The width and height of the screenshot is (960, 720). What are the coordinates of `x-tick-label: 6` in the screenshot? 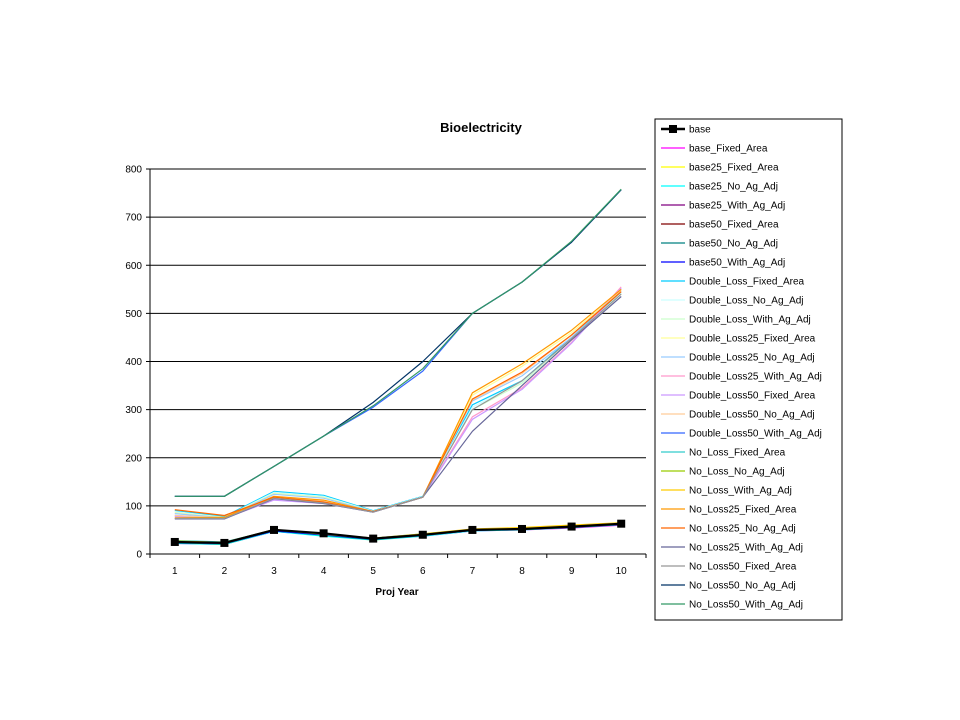 It's located at (423, 571).